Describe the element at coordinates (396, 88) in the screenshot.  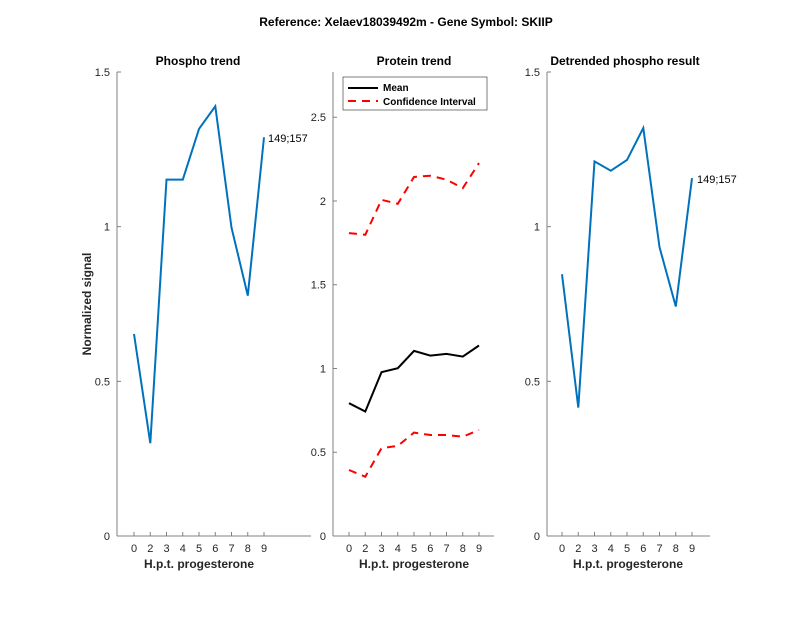
I see `legend-mean-label: Mean` at that location.